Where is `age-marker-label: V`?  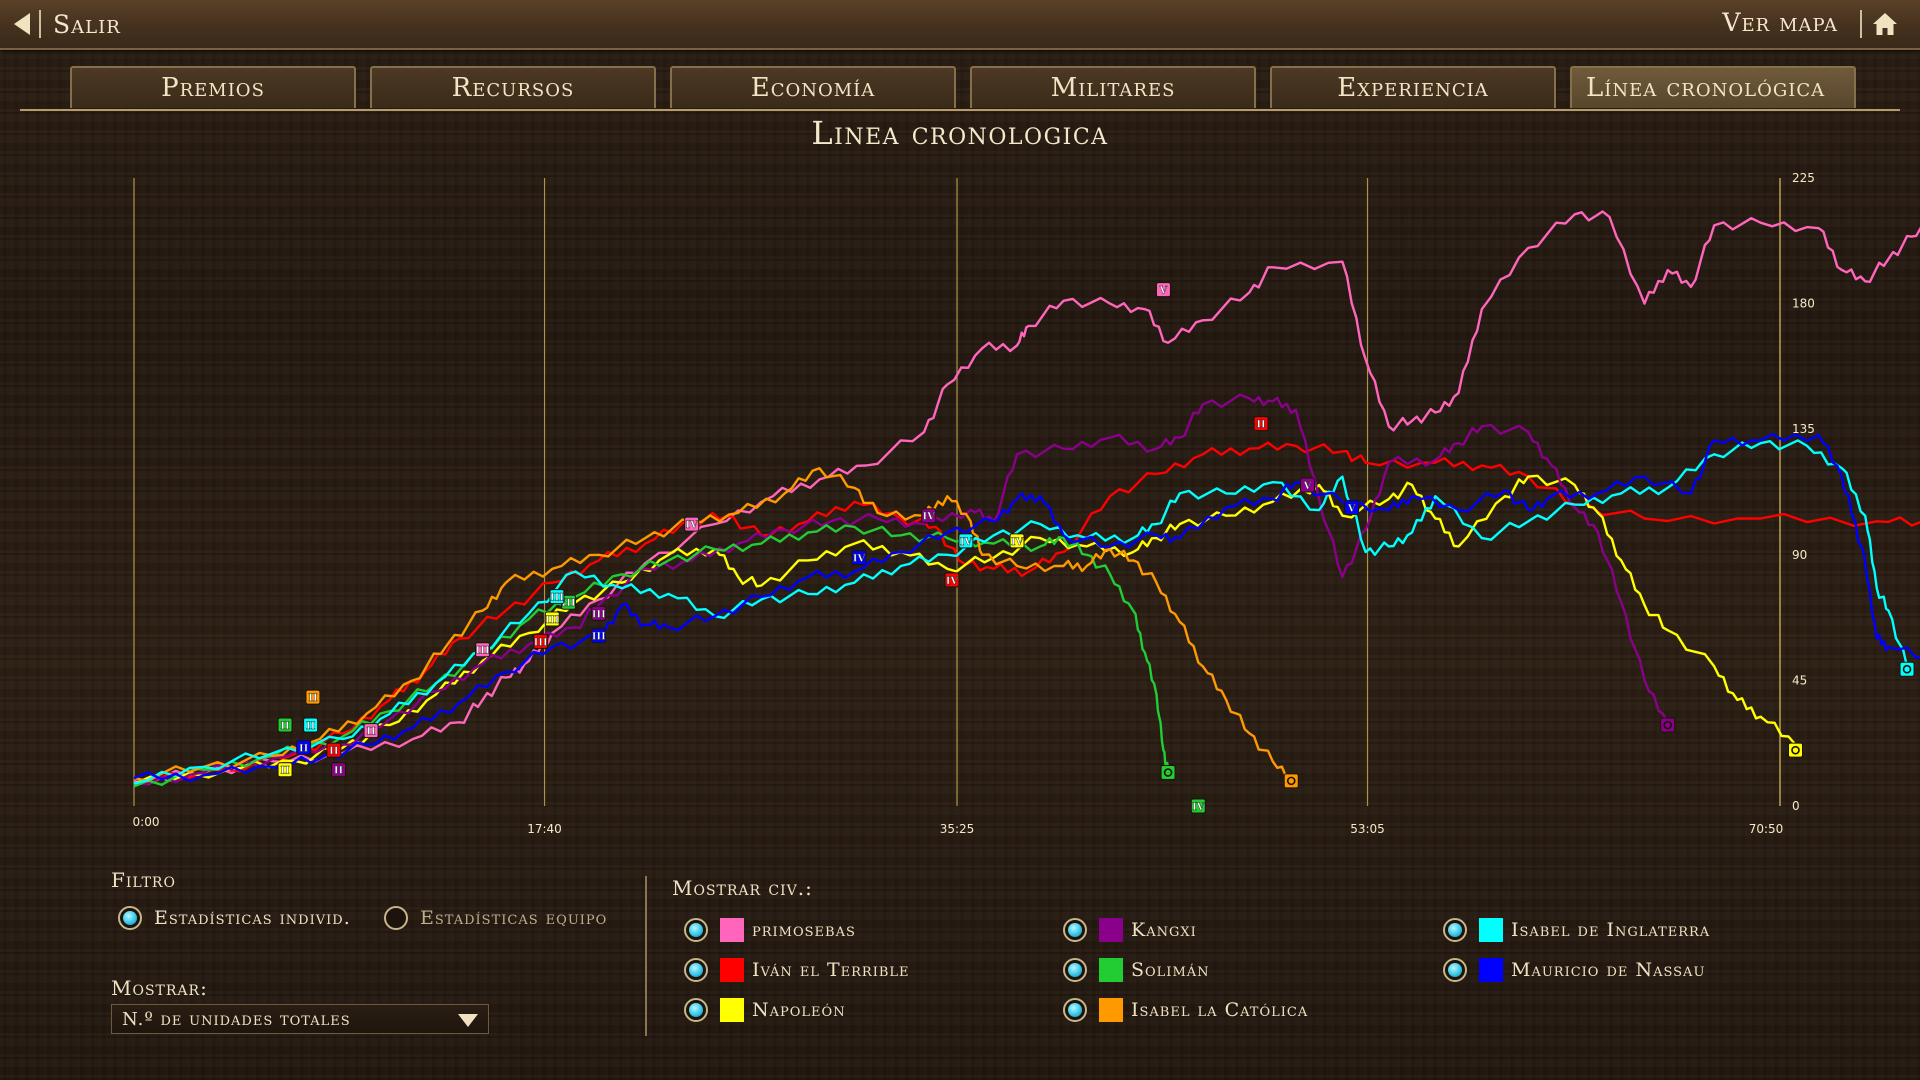
age-marker-label: V is located at coordinates (1351, 508).